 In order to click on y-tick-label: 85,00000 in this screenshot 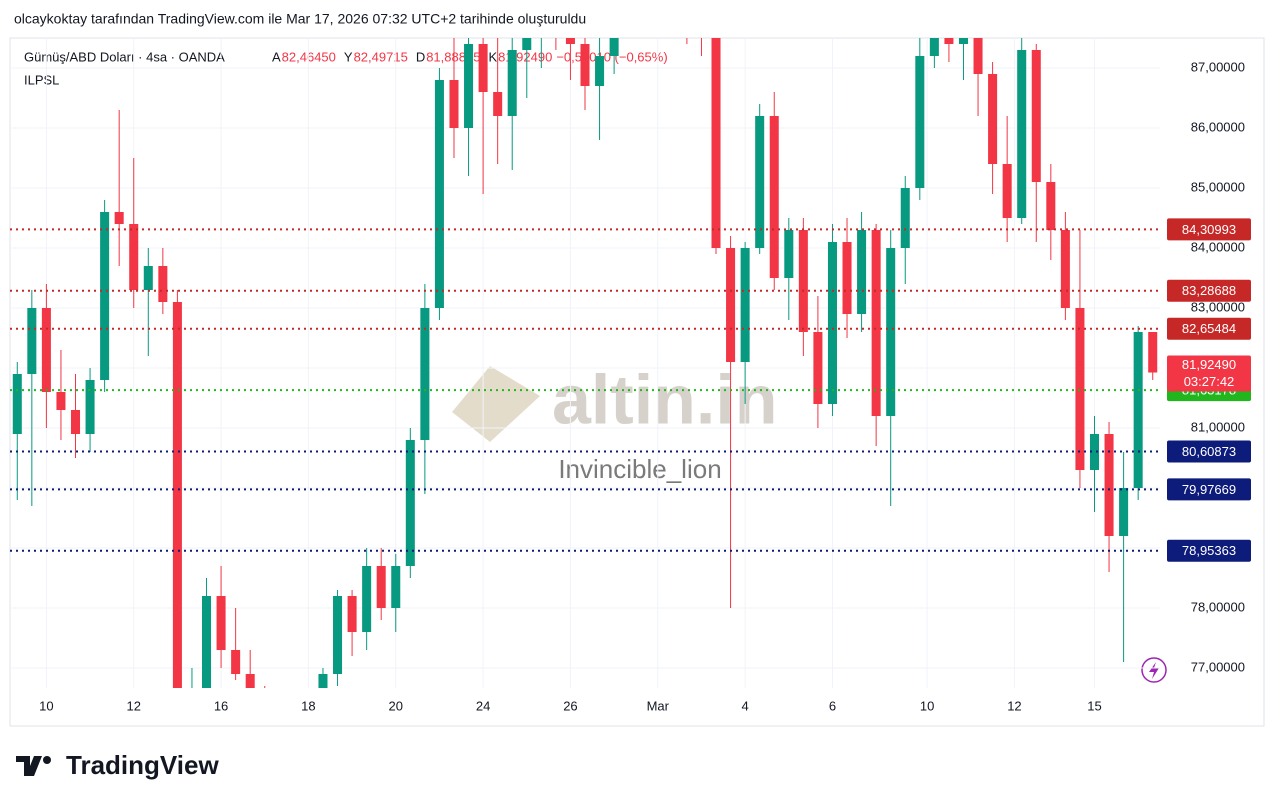, I will do `click(1218, 186)`.